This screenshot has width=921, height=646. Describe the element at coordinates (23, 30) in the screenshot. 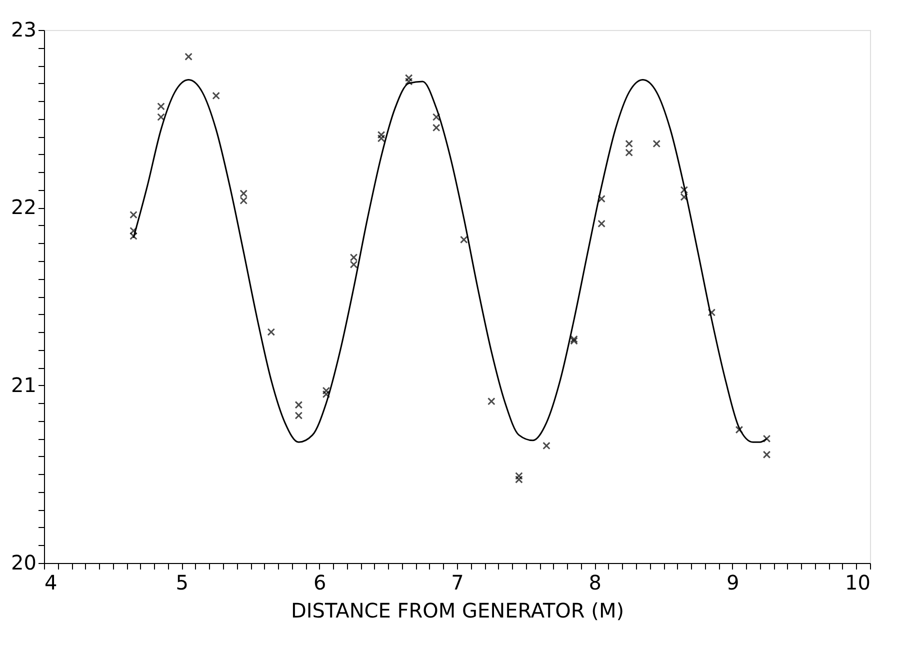

I see `y-tick-label: 23` at that location.